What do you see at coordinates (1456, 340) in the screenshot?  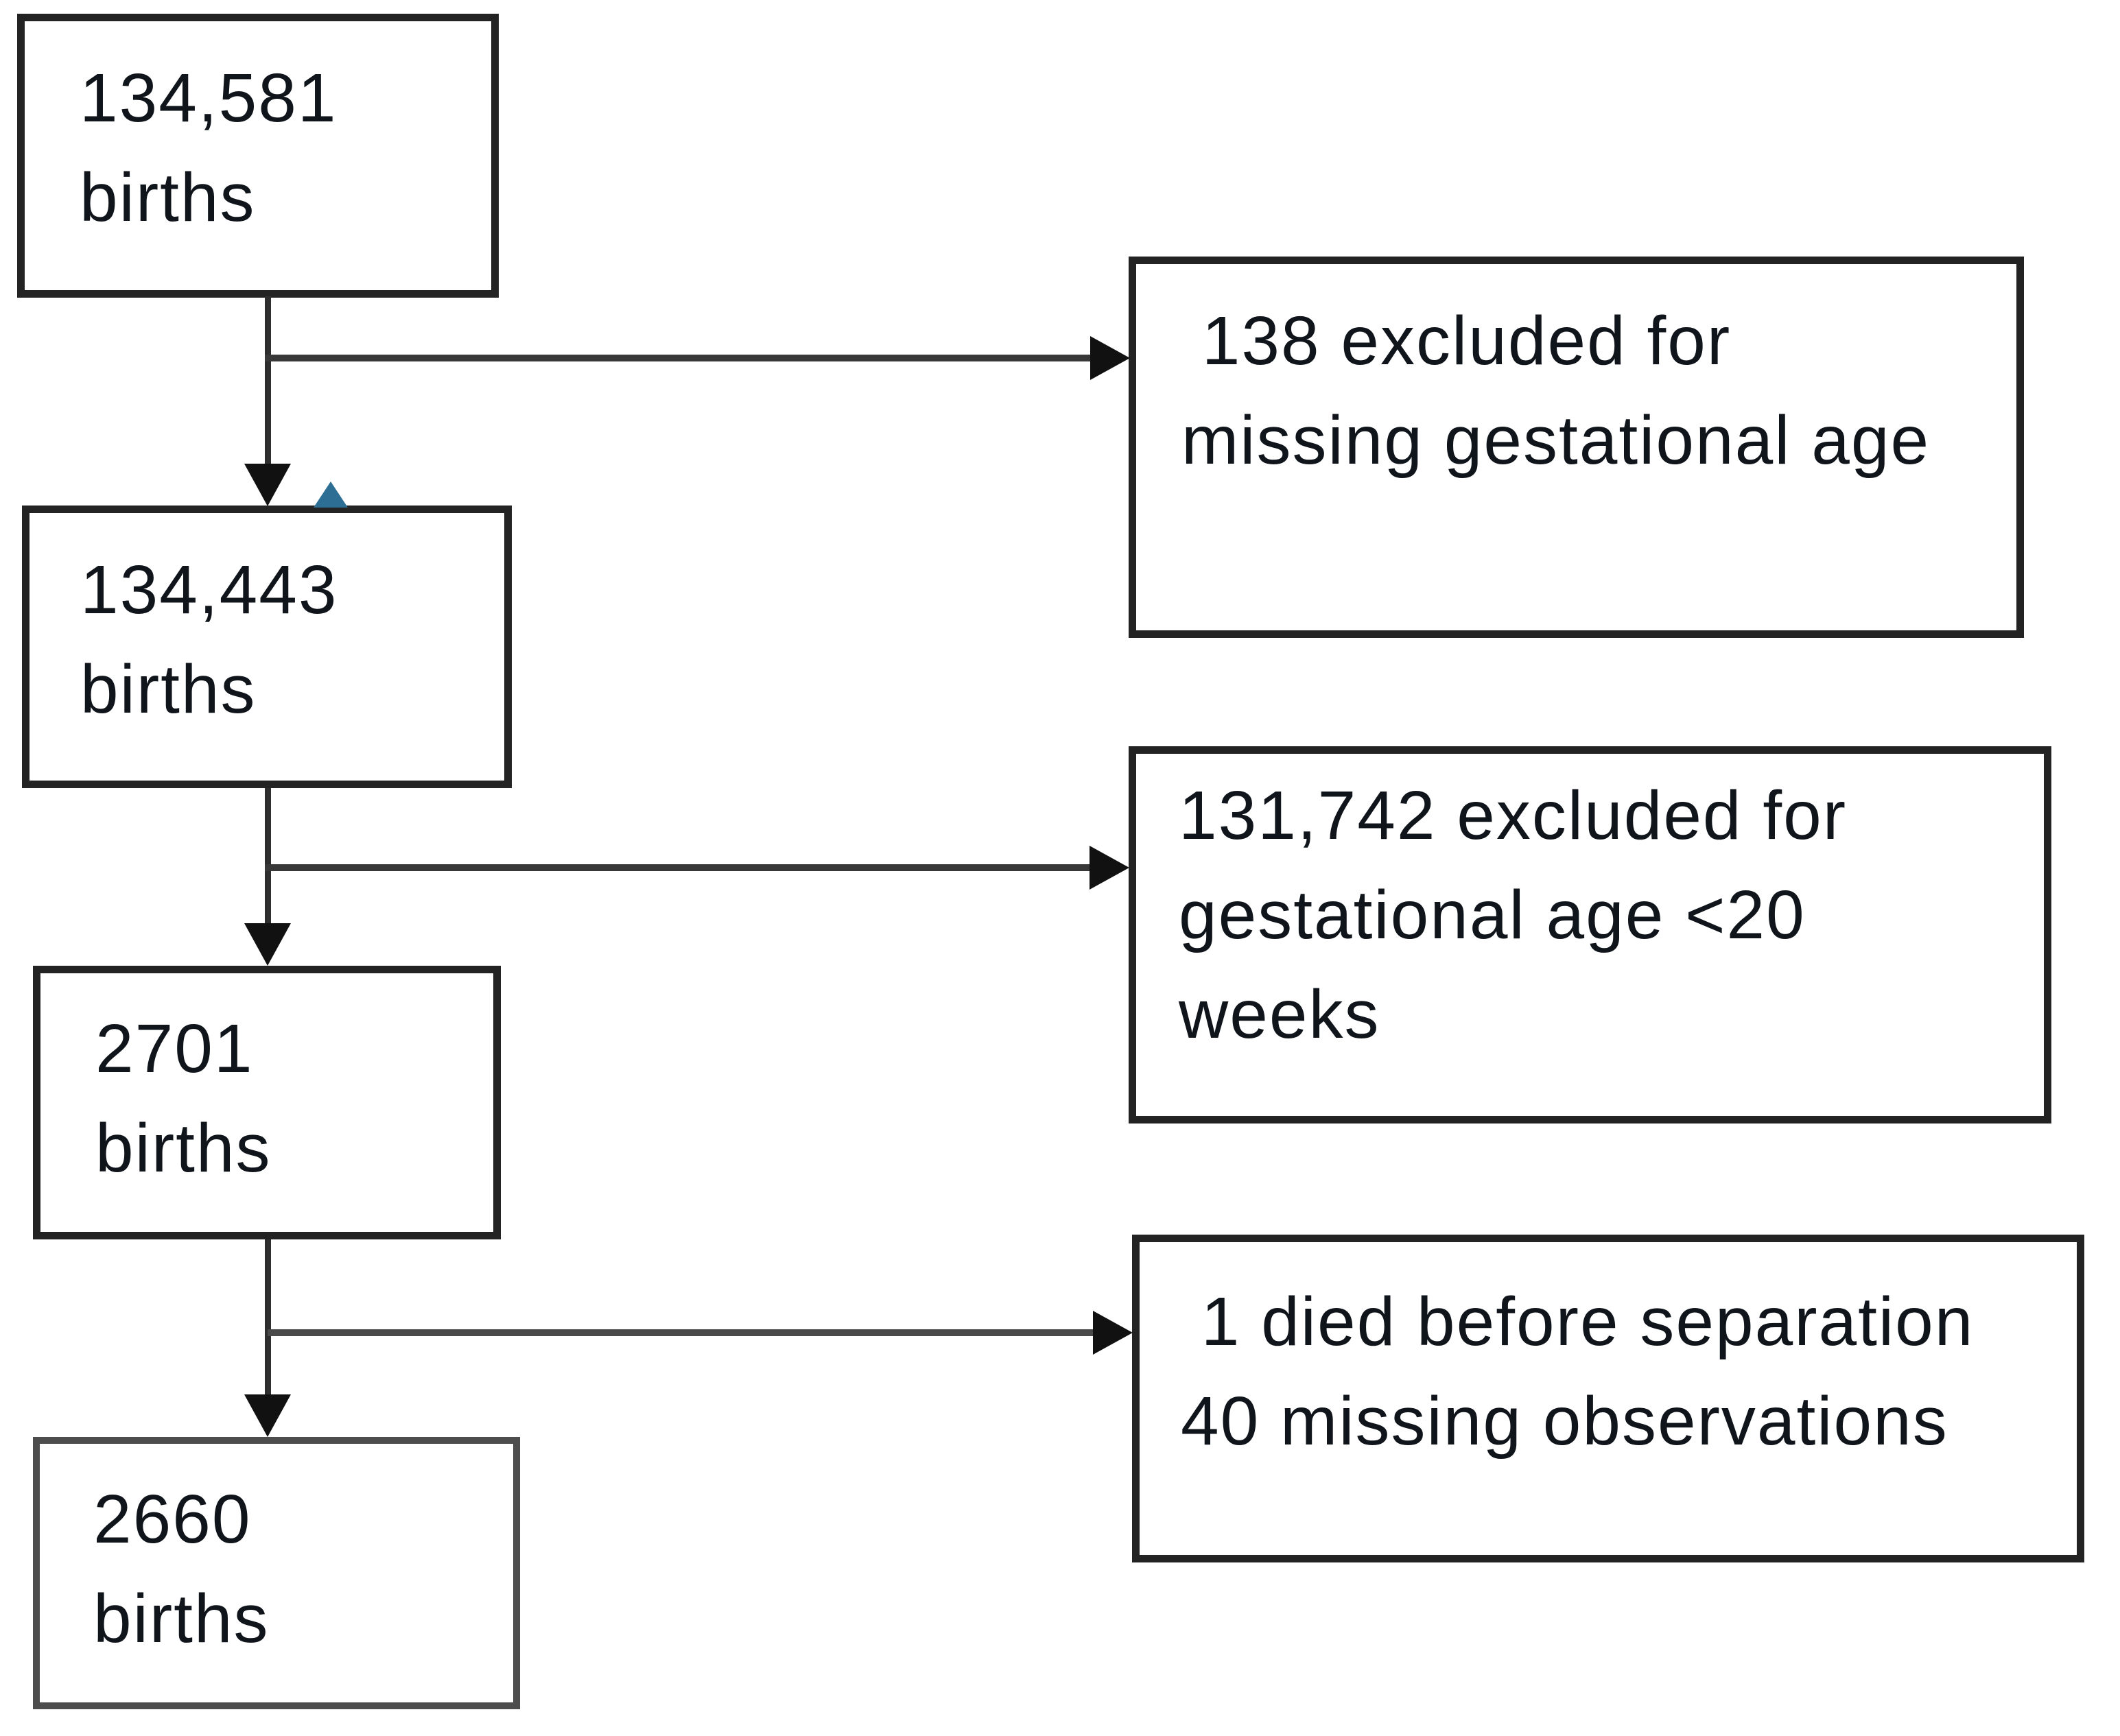 I see `box-line: 138 excluded for` at bounding box center [1456, 340].